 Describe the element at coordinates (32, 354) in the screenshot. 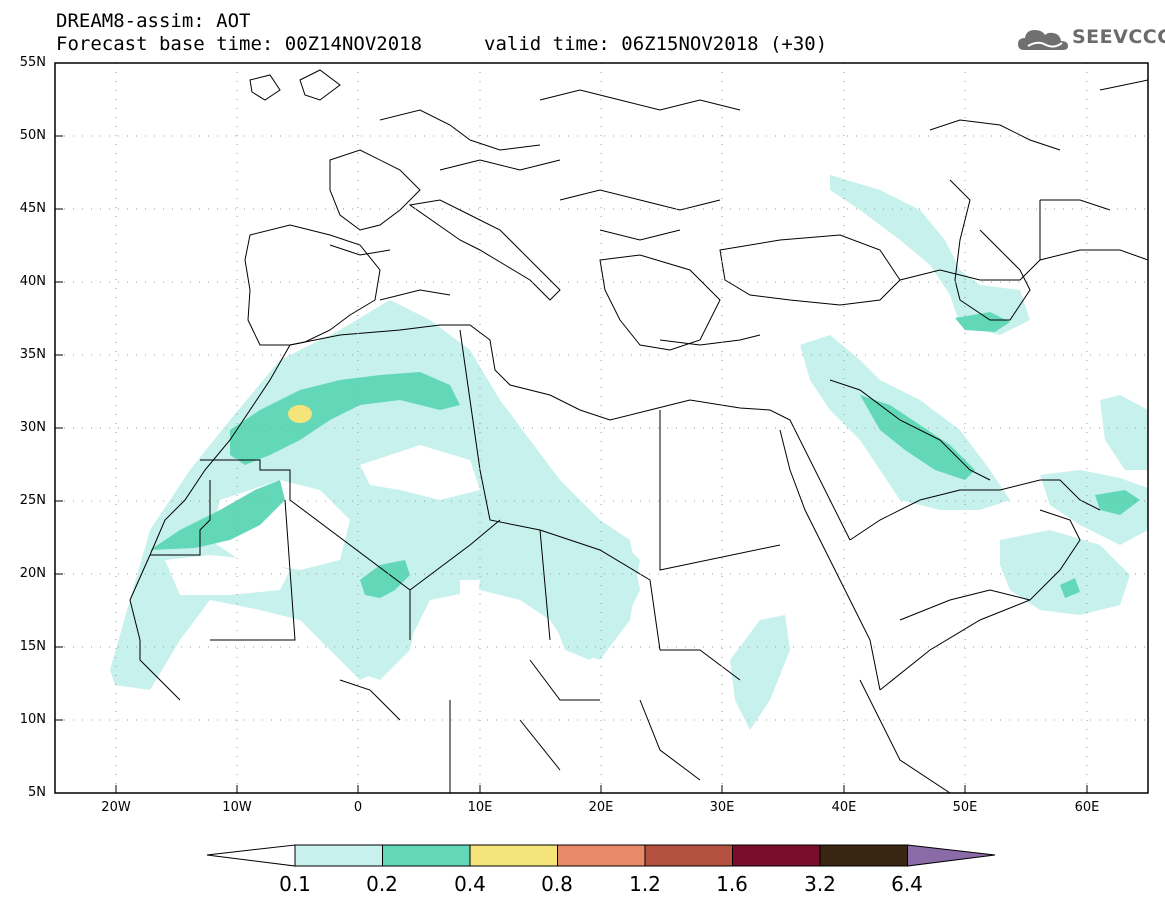

I see `lat-label-35n: 35N` at that location.